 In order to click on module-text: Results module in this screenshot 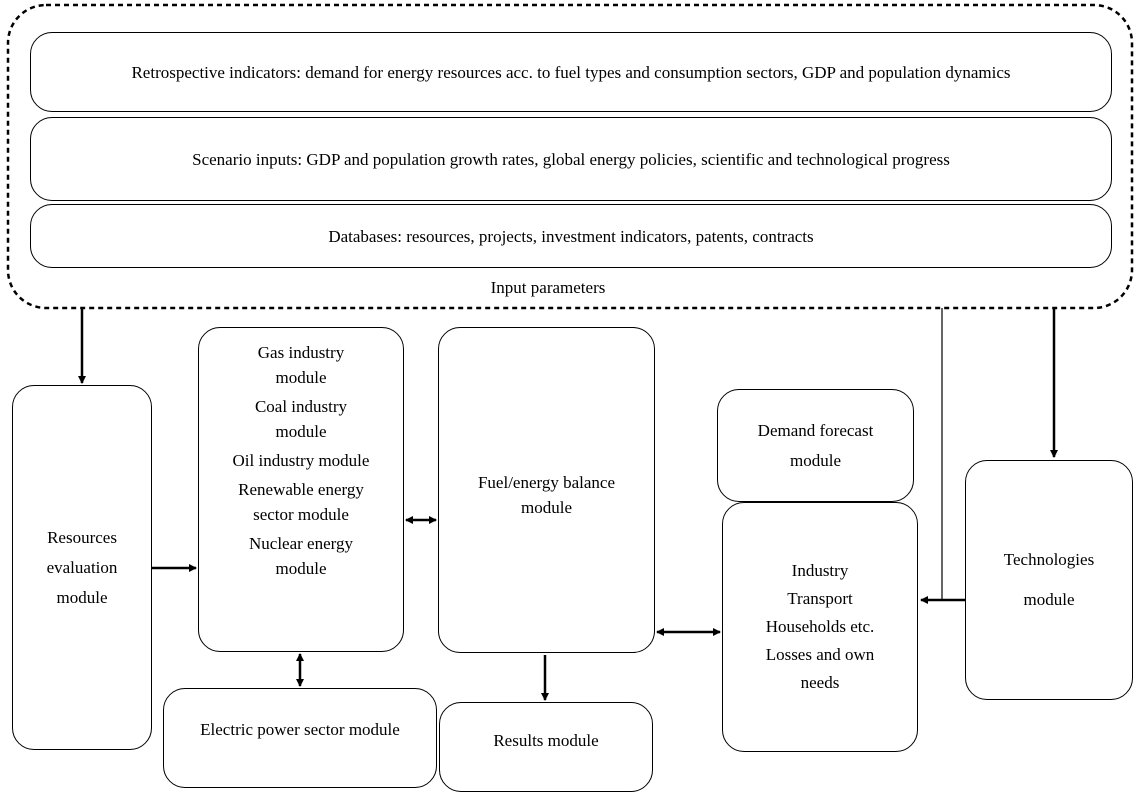, I will do `click(546, 740)`.